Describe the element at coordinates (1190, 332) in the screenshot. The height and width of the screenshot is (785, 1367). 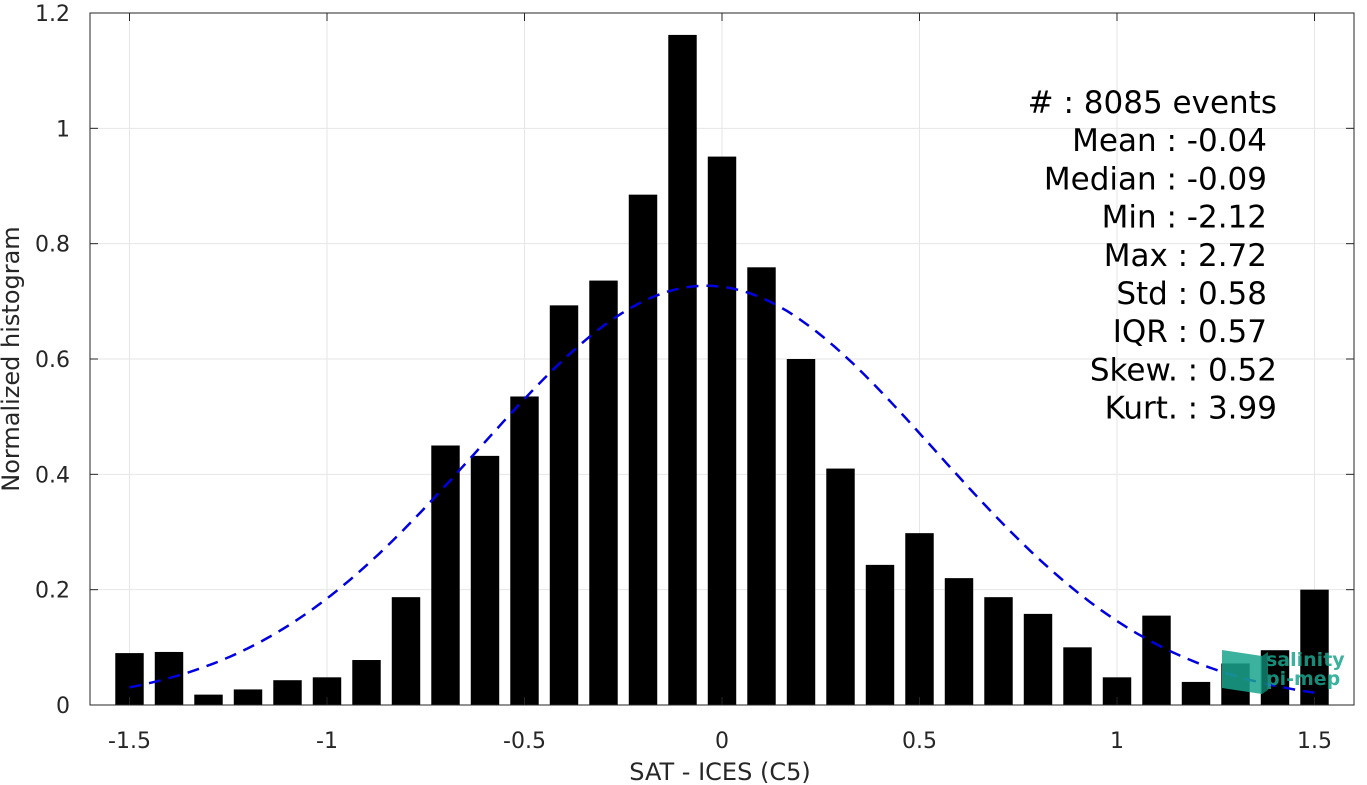
I see `stat-line: IQR : 0.57` at that location.